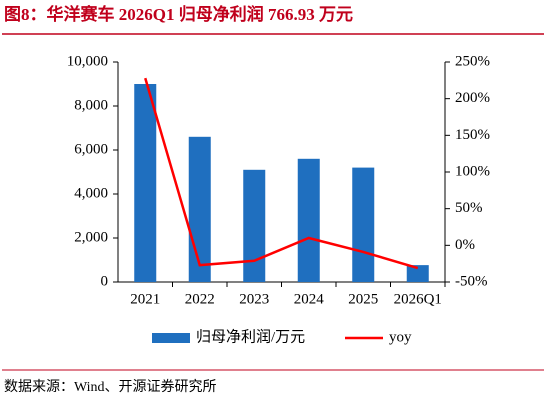 This screenshot has height=404, width=546. Describe the element at coordinates (87, 61) in the screenshot. I see `y-tick-label: 10,000` at that location.